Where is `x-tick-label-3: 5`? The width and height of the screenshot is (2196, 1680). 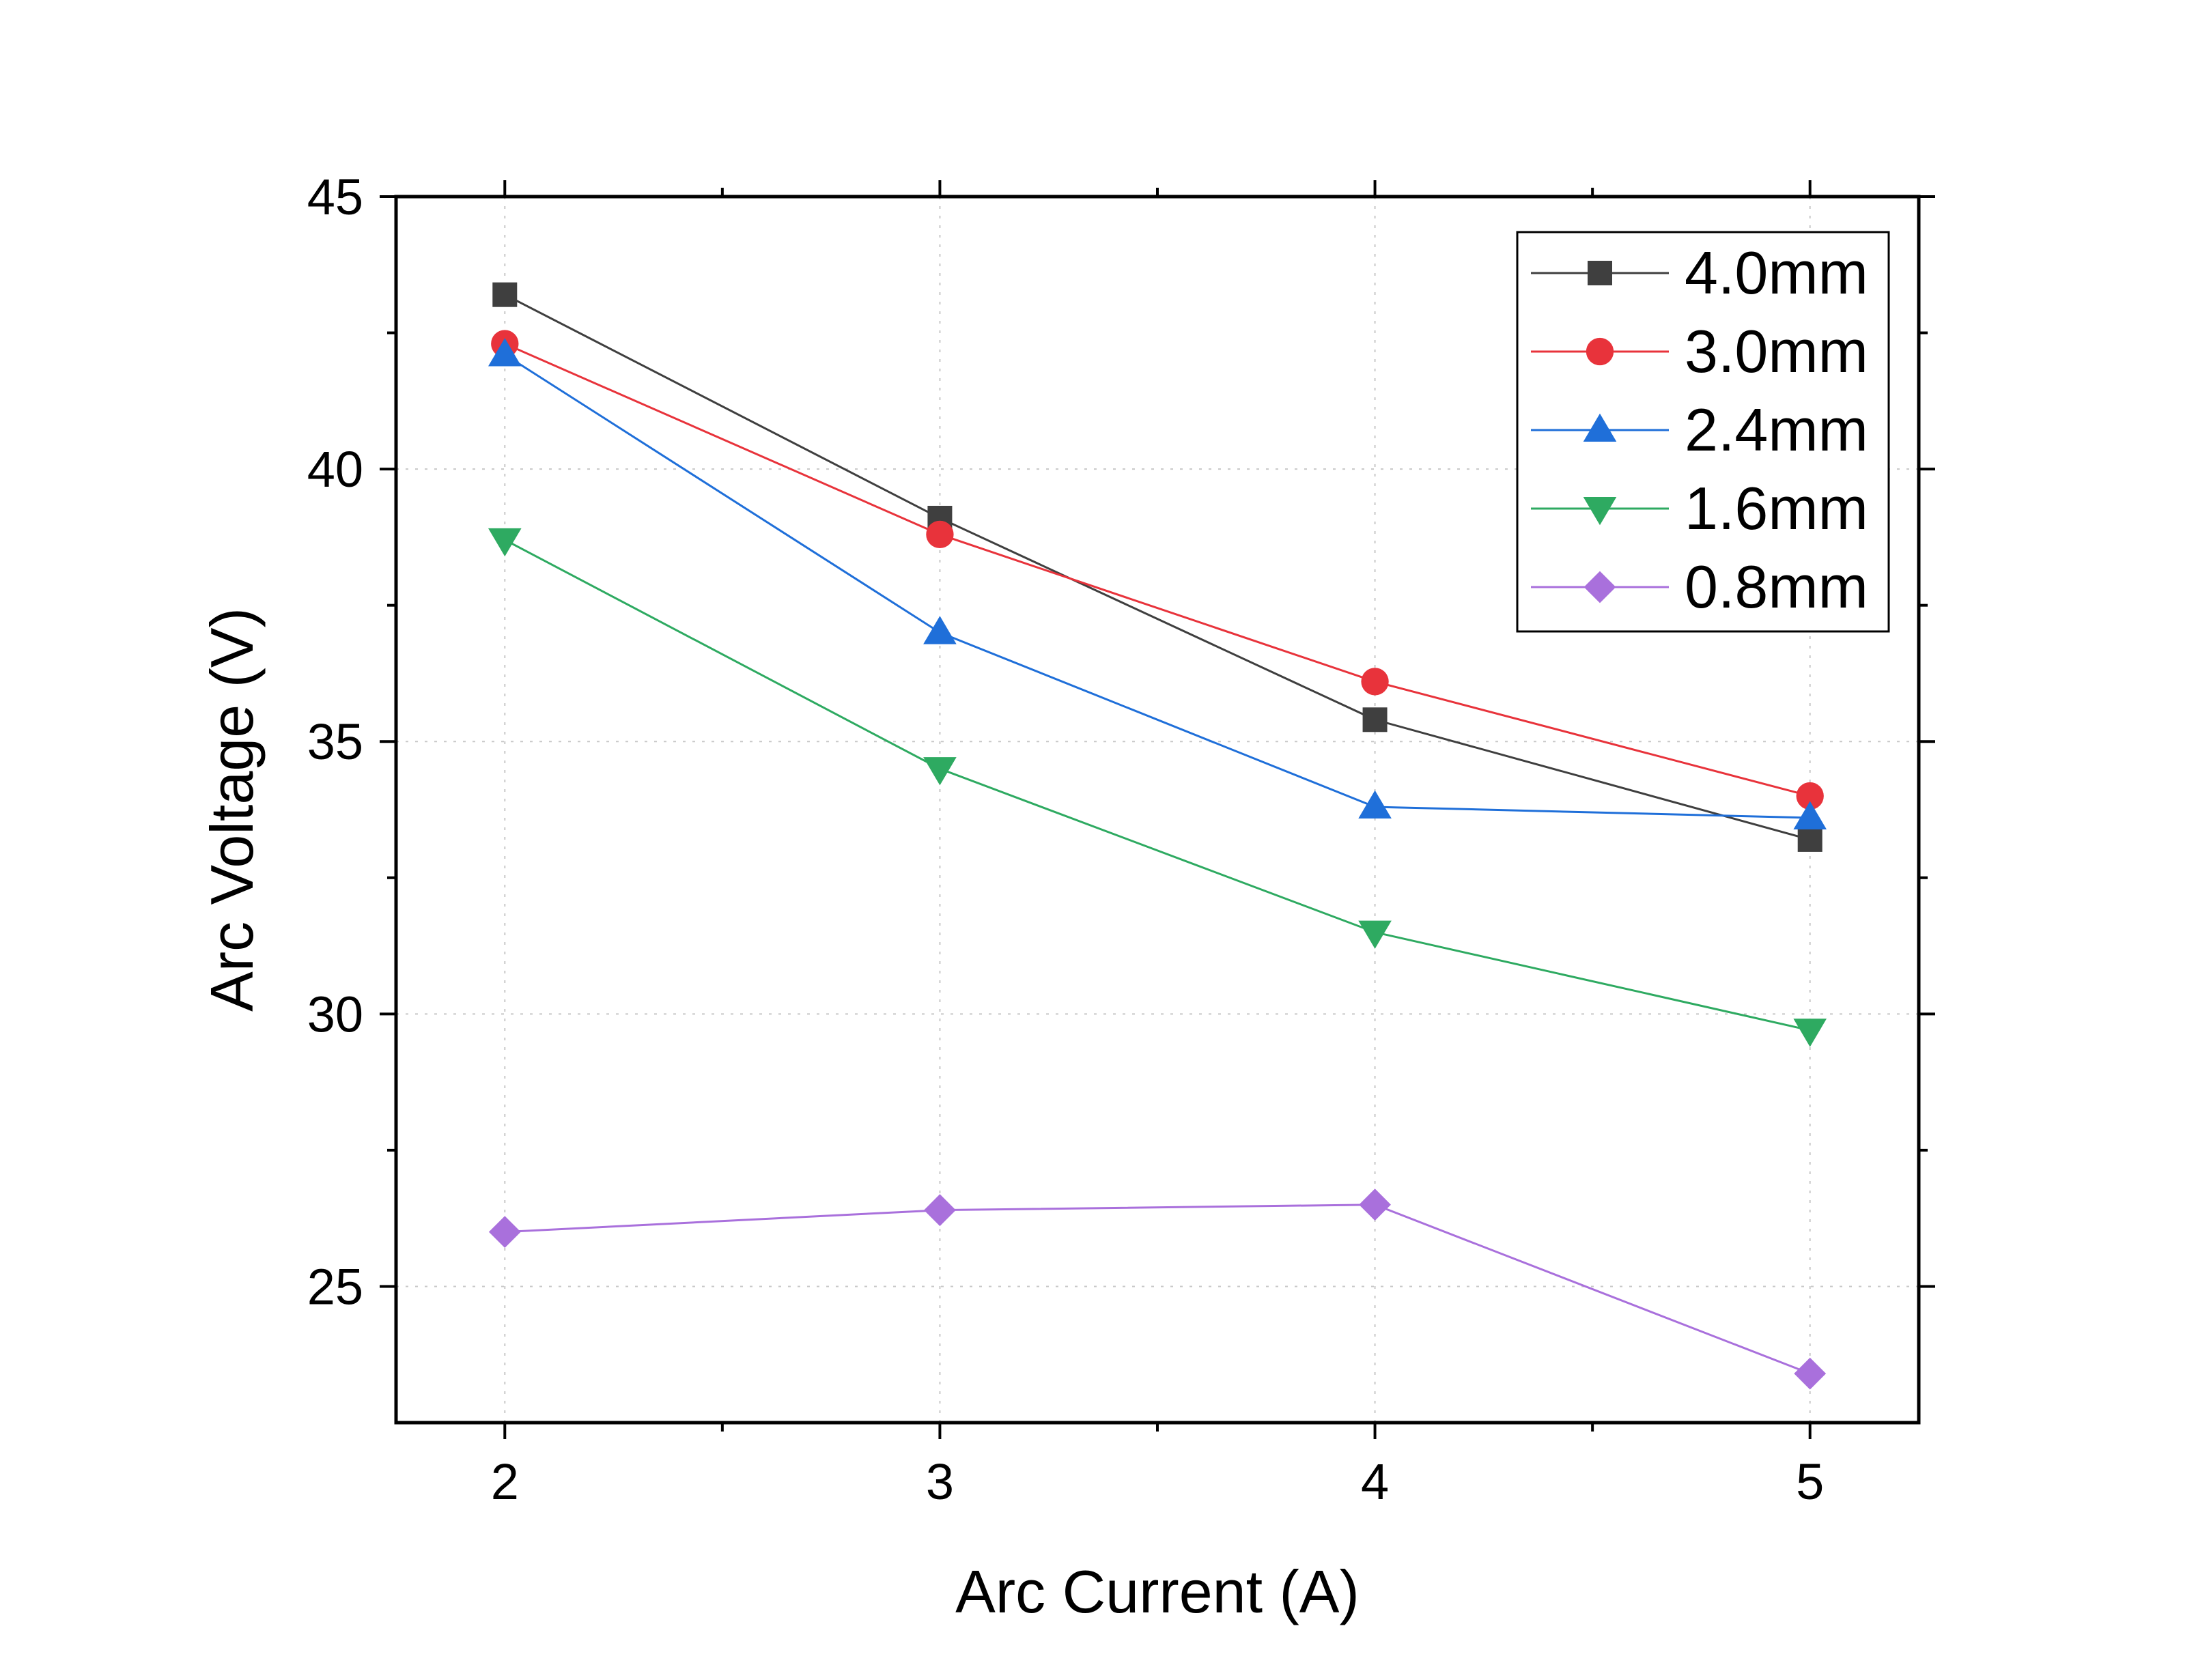 x-tick-label-3: 5 is located at coordinates (1810, 1481).